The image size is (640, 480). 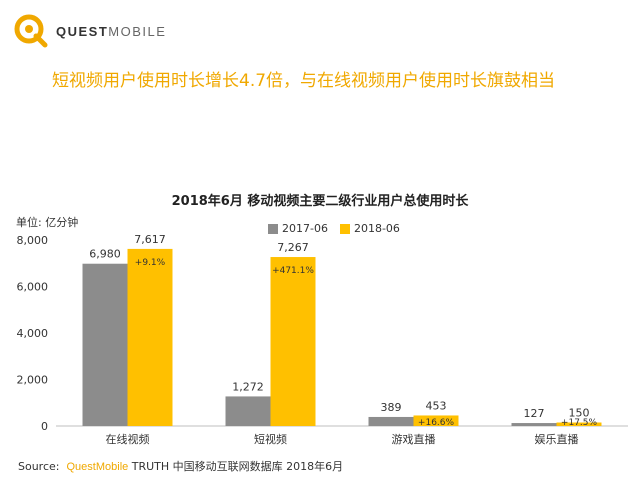 What do you see at coordinates (273, 228) in the screenshot?
I see `legend-swatch-2017` at bounding box center [273, 228].